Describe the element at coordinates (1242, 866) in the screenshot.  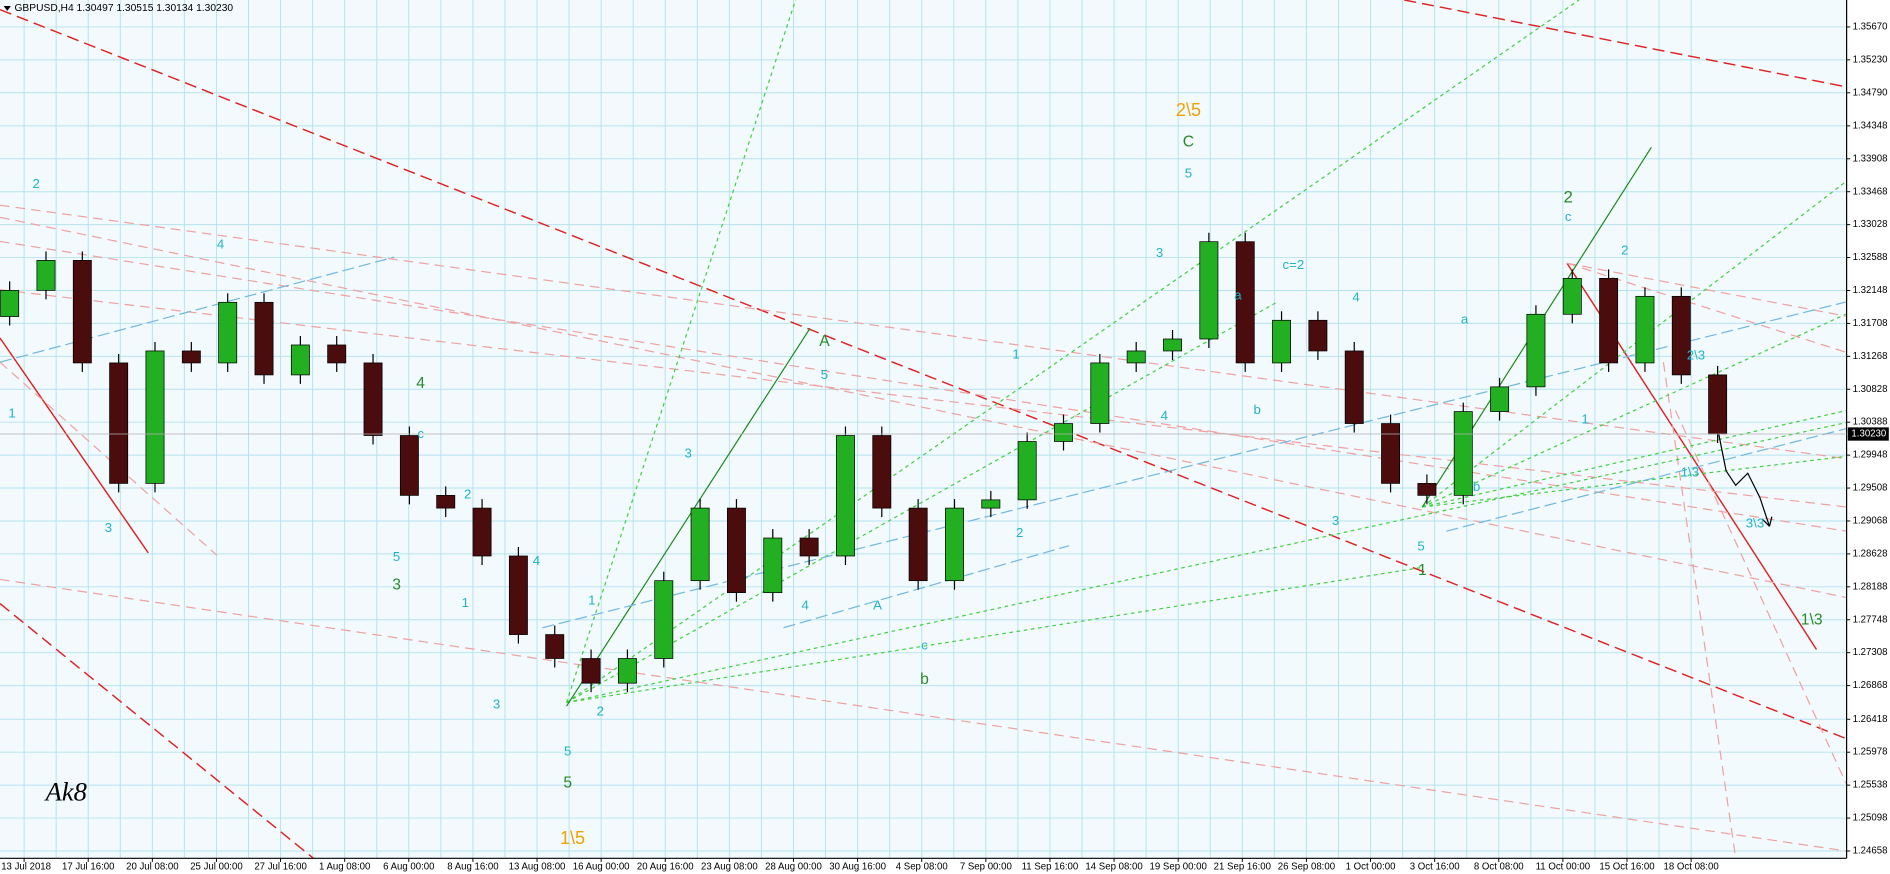
I see `x-tick-label: 21 Sep 16:00` at that location.